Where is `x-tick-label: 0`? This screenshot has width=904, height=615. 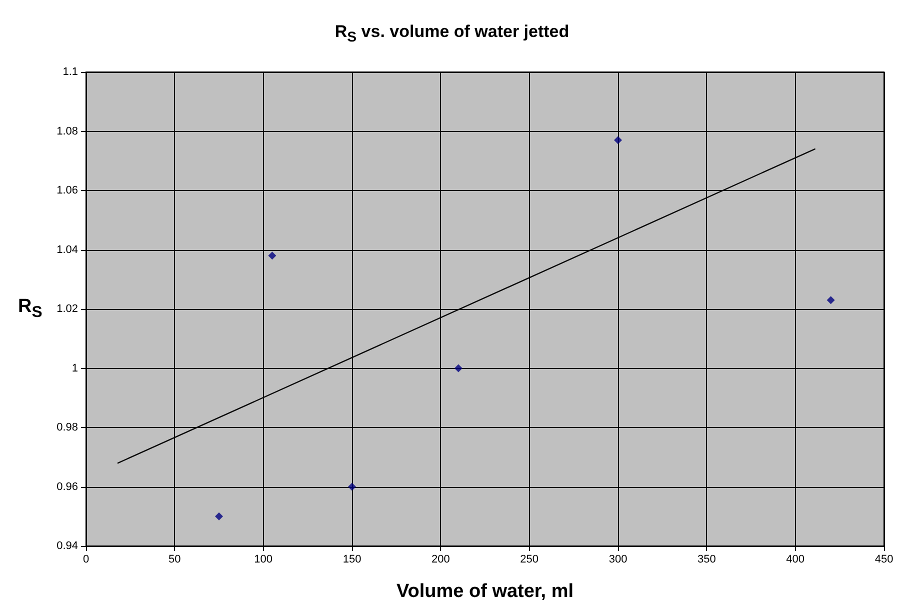
x-tick-label: 0 is located at coordinates (86, 560).